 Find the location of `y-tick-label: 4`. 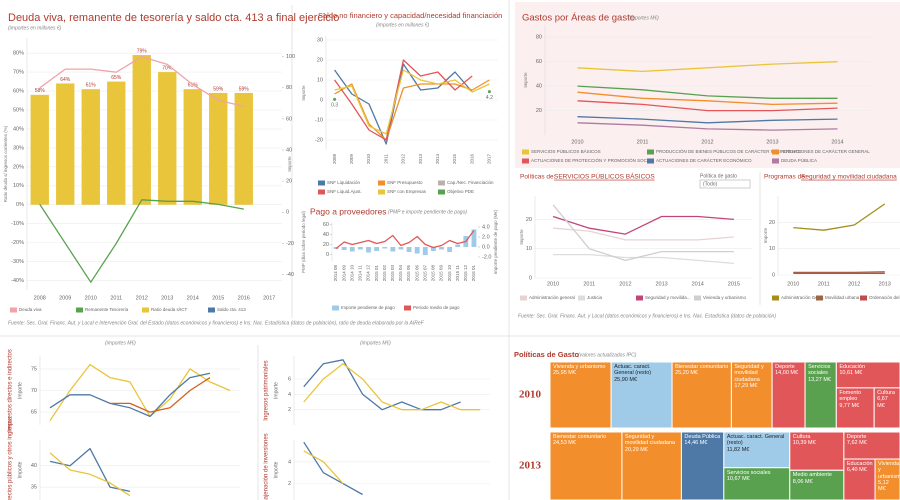

y-tick-label: 4 is located at coordinates (289, 395).